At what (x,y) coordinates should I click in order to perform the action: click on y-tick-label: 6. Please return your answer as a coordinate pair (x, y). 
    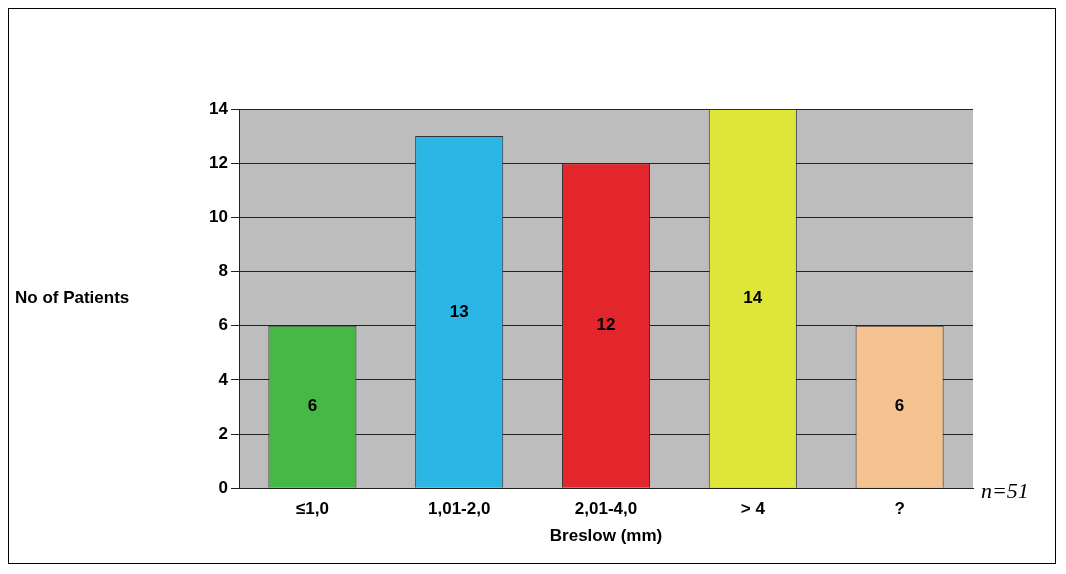
    Looking at the image, I should click on (223, 325).